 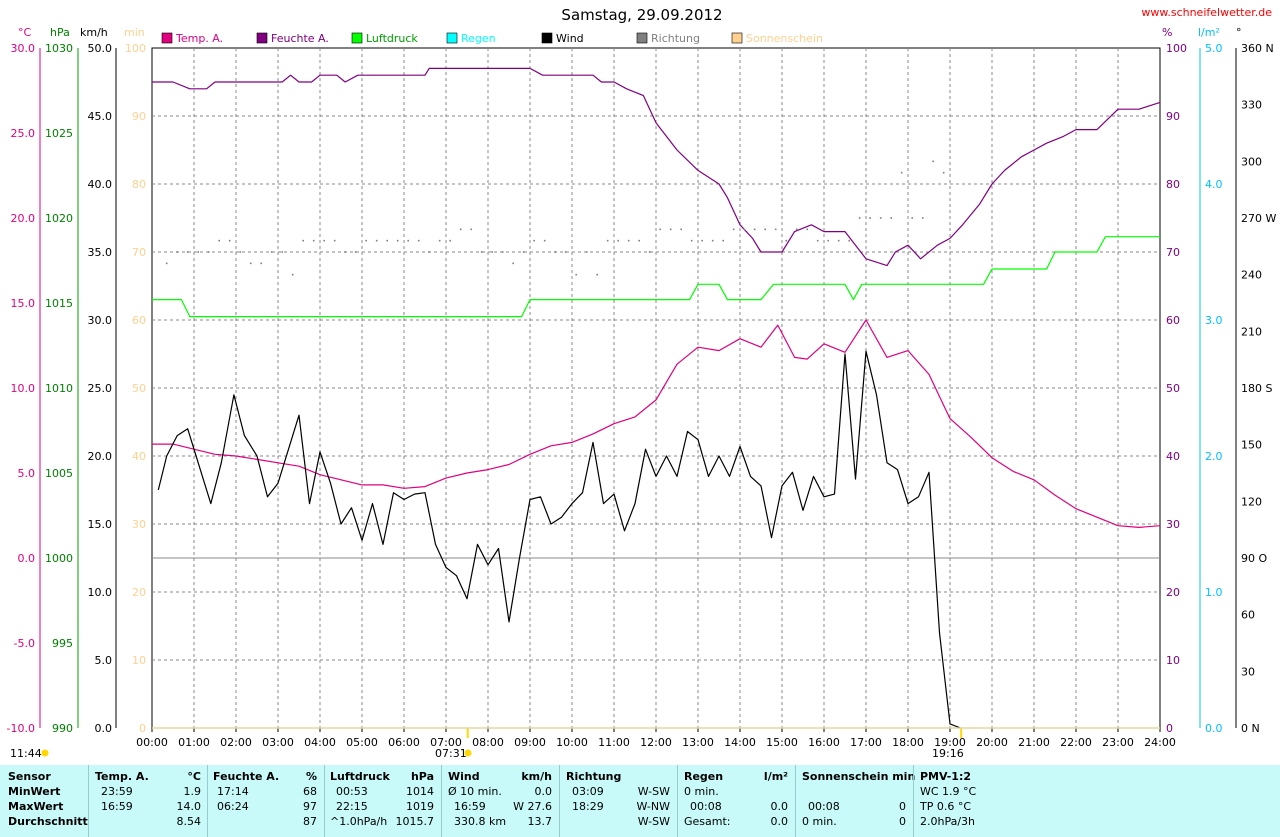 What do you see at coordinates (1251, 445) in the screenshot?
I see `direction-tick-label: 150` at bounding box center [1251, 445].